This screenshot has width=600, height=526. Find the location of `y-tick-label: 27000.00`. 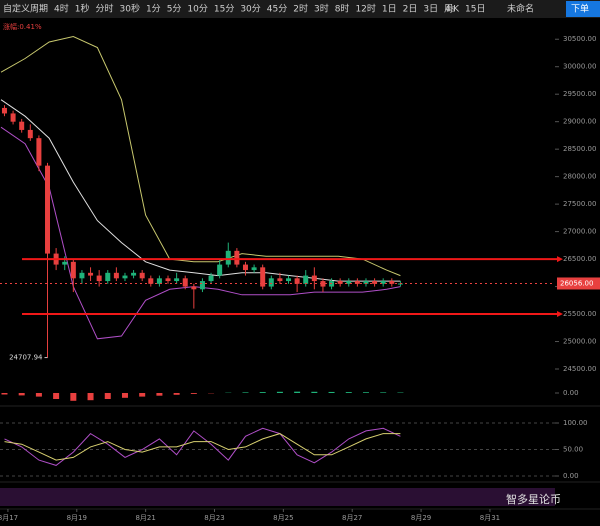

y-tick-label: 27000.00 is located at coordinates (579, 232).